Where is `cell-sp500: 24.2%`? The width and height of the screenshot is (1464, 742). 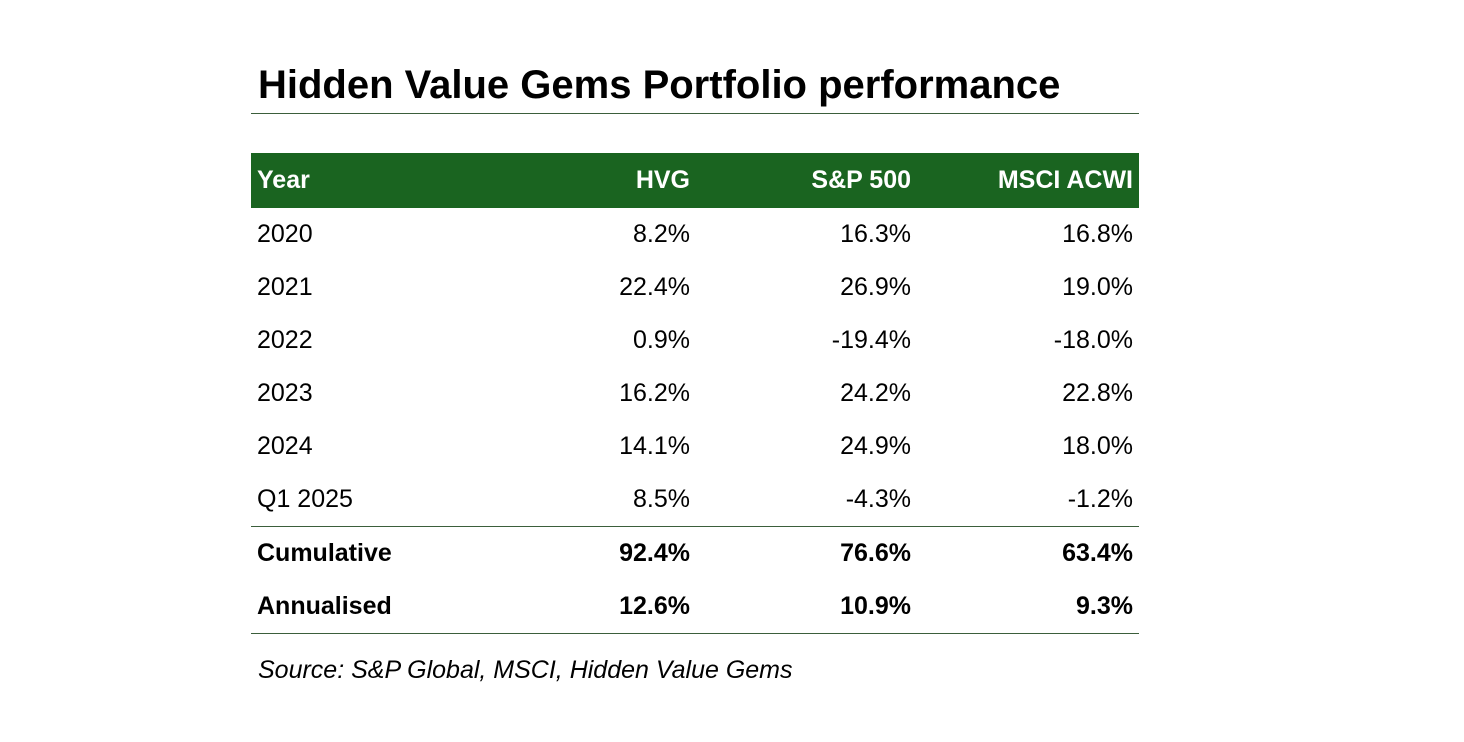 cell-sp500: 24.2% is located at coordinates (875, 393).